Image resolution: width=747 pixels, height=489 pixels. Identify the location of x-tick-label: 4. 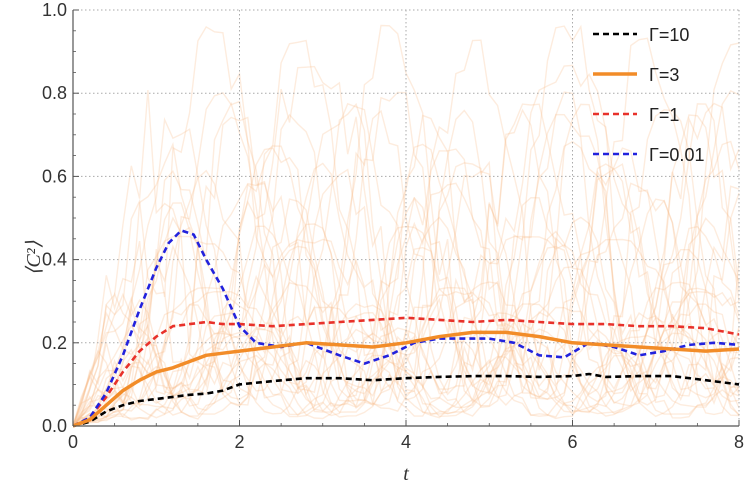
(406, 442).